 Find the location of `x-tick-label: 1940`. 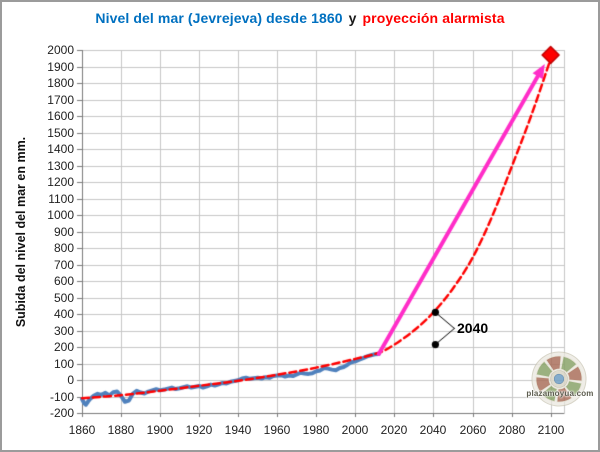

x-tick-label: 1940 is located at coordinates (238, 430).